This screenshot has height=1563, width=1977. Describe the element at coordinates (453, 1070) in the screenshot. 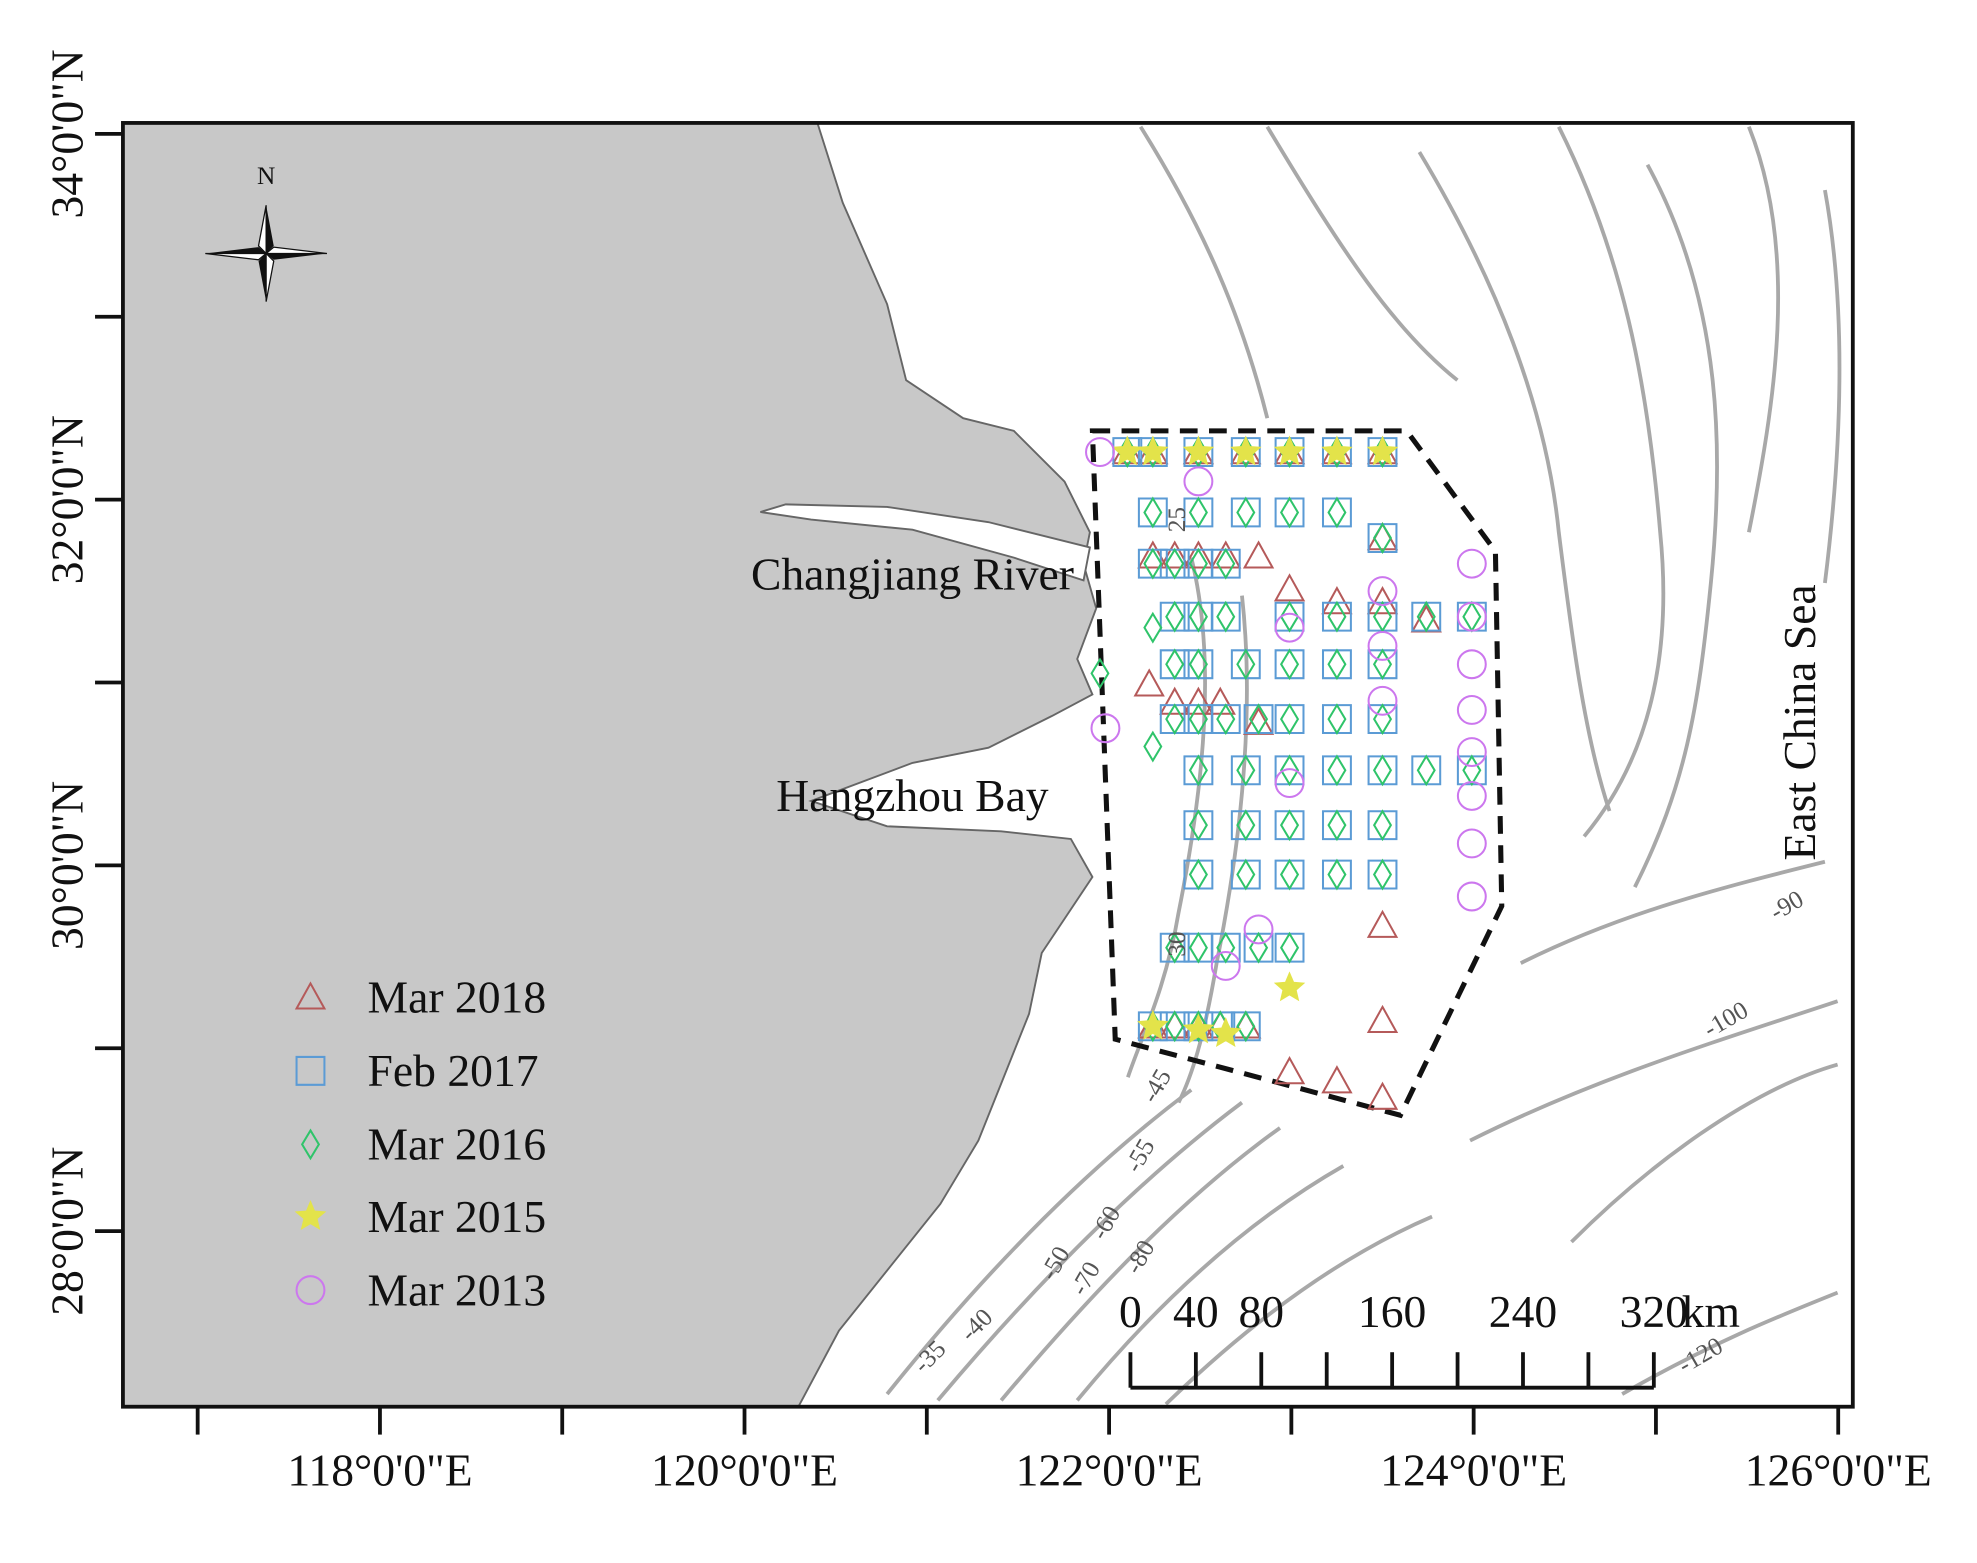

I see `legend-label: Feb 2017` at that location.